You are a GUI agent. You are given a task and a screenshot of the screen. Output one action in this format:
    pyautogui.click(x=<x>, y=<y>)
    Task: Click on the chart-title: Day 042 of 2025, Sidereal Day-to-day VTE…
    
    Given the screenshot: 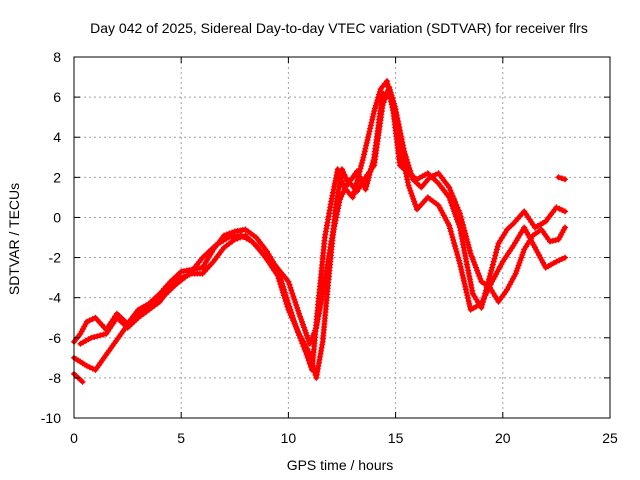 What is the action you would take?
    pyautogui.click(x=339, y=28)
    